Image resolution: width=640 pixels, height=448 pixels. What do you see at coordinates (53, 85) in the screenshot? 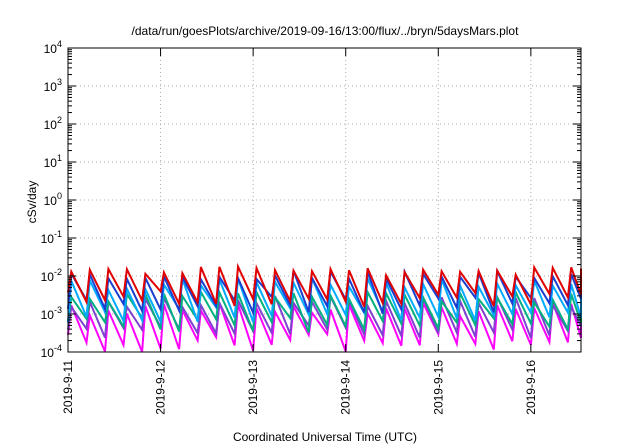
I see `y-tick-label: 10³` at bounding box center [53, 85].